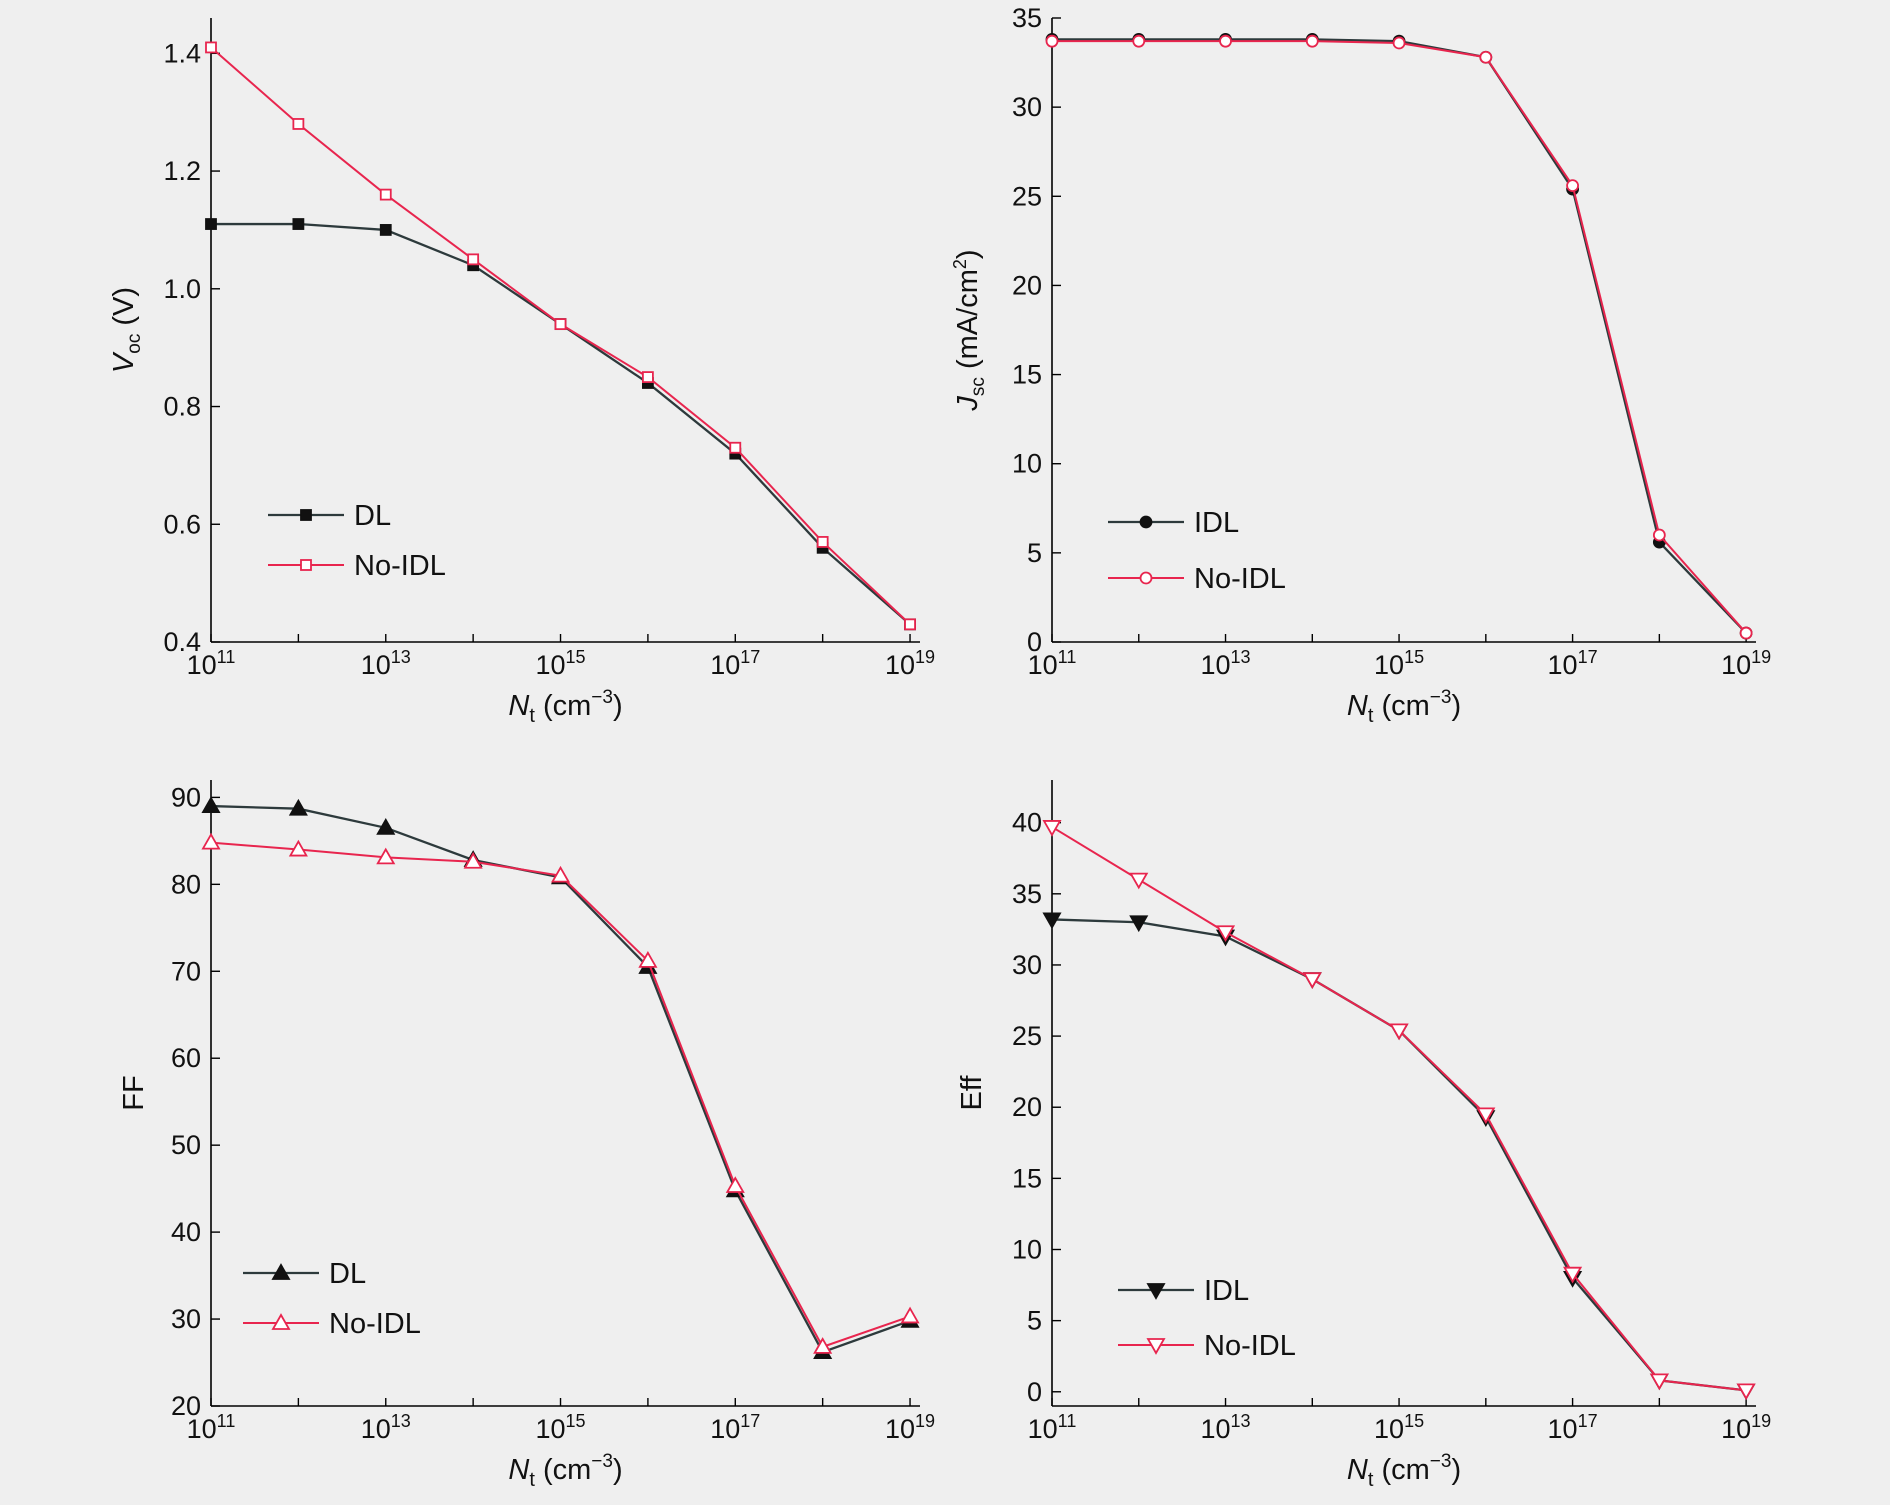  I want to click on y-tick-label: 40, so click(1027, 823).